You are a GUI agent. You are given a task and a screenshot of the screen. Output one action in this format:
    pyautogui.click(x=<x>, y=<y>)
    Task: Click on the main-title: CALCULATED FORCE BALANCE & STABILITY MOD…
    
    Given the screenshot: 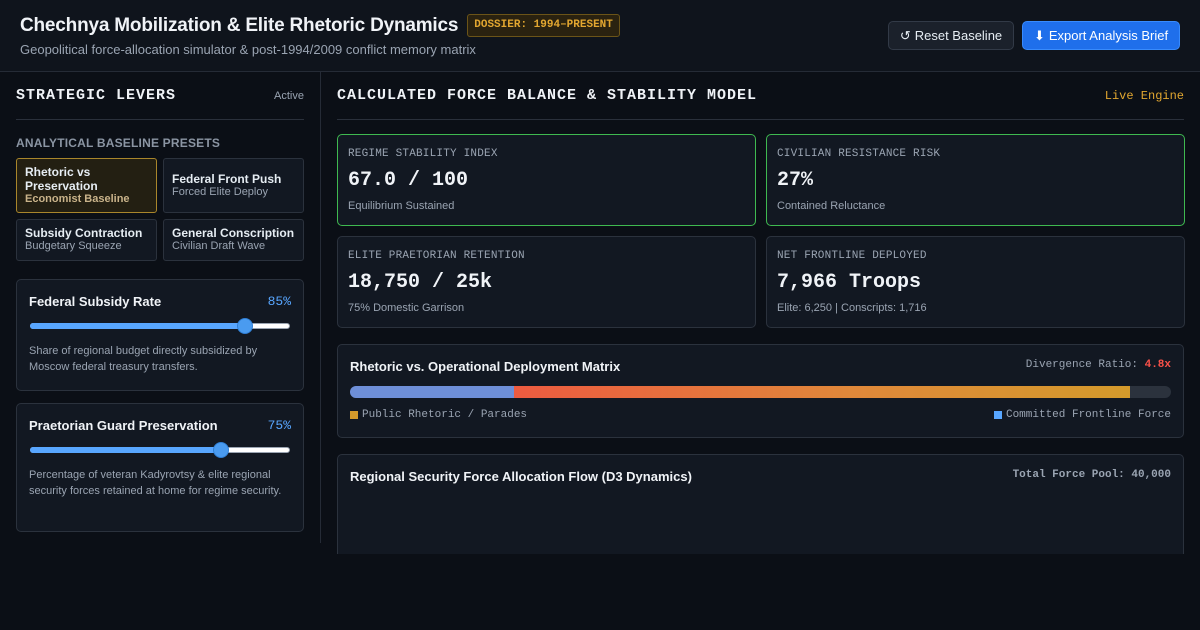 What is the action you would take?
    pyautogui.click(x=547, y=95)
    